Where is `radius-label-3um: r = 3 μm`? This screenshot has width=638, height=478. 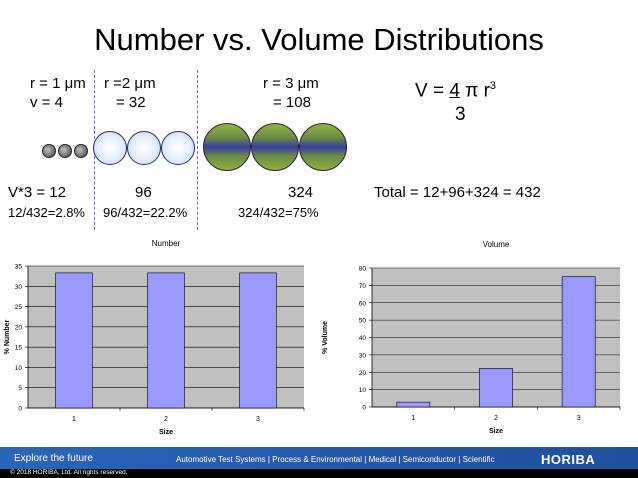
radius-label-3um: r = 3 μm is located at coordinates (291, 83).